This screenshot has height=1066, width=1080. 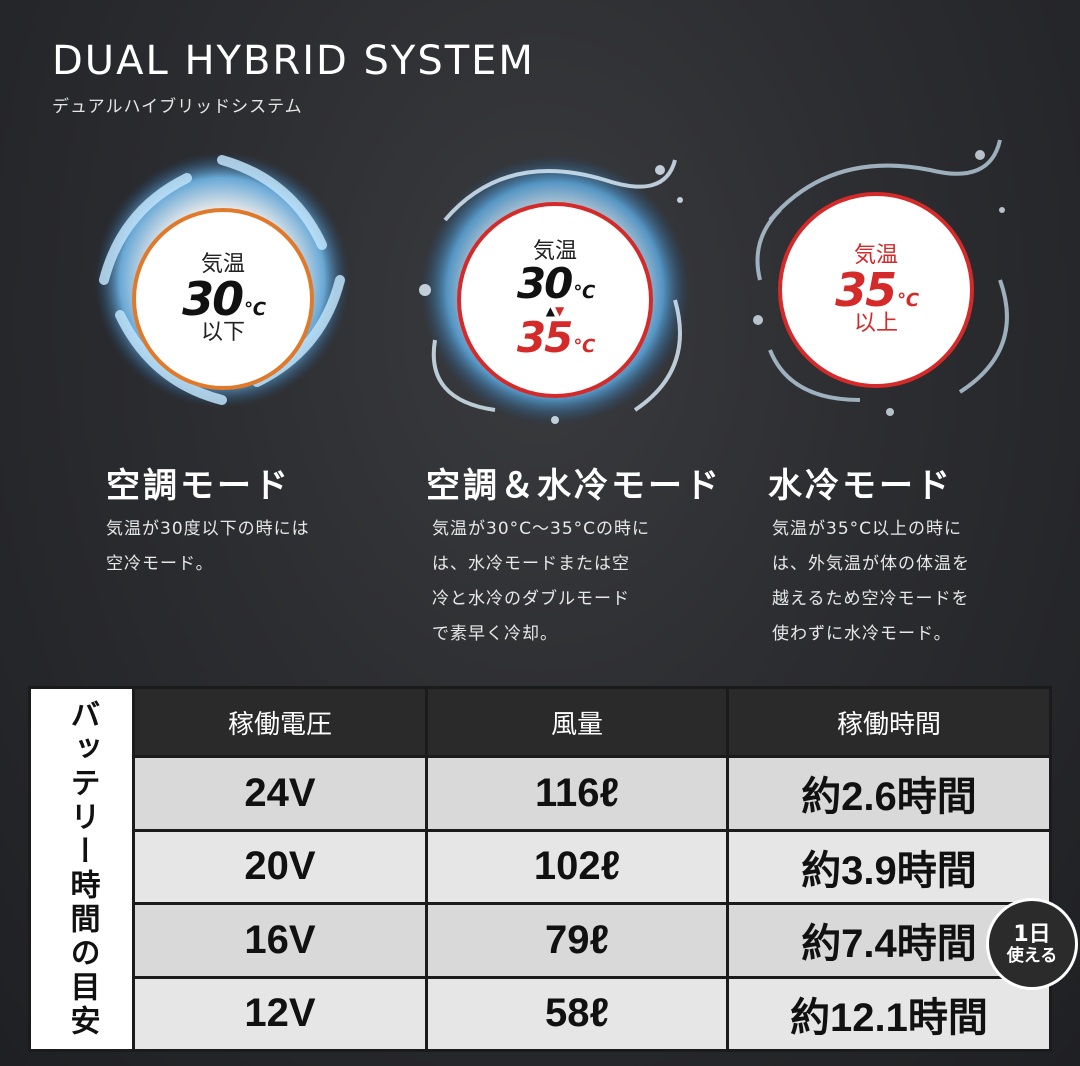 What do you see at coordinates (908, 300) in the screenshot?
I see `water-temp-unit: ℃` at bounding box center [908, 300].